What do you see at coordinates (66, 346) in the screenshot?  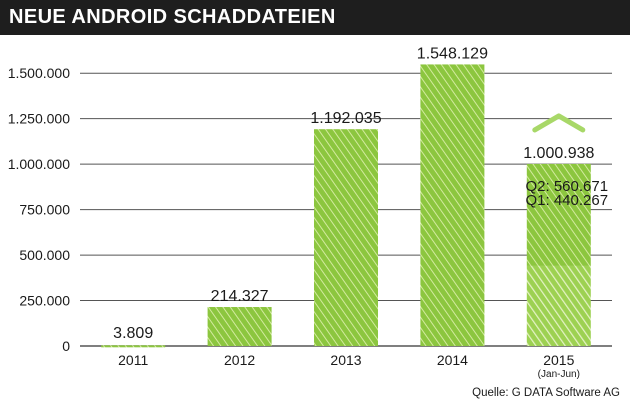 I see `y-tick-label: 0` at bounding box center [66, 346].